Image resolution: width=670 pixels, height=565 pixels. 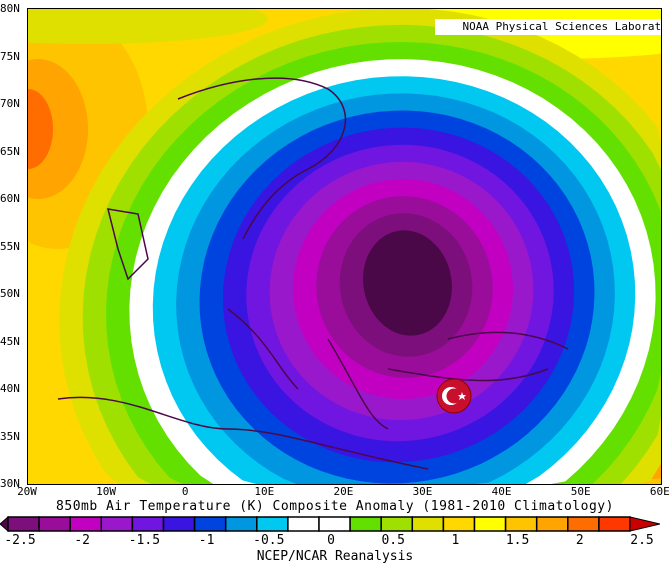 I want to click on crescent-cut, so click(x=454, y=396).